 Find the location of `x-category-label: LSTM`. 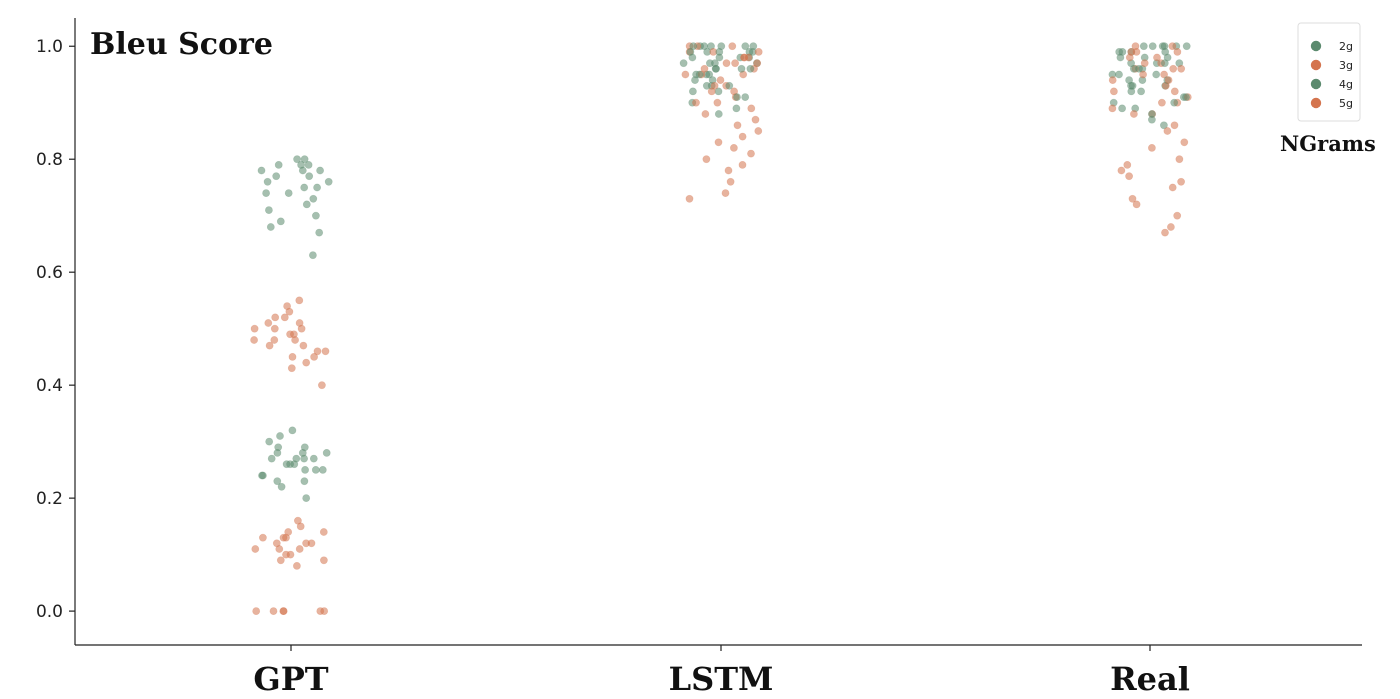

x-category-label: LSTM is located at coordinates (721, 679).